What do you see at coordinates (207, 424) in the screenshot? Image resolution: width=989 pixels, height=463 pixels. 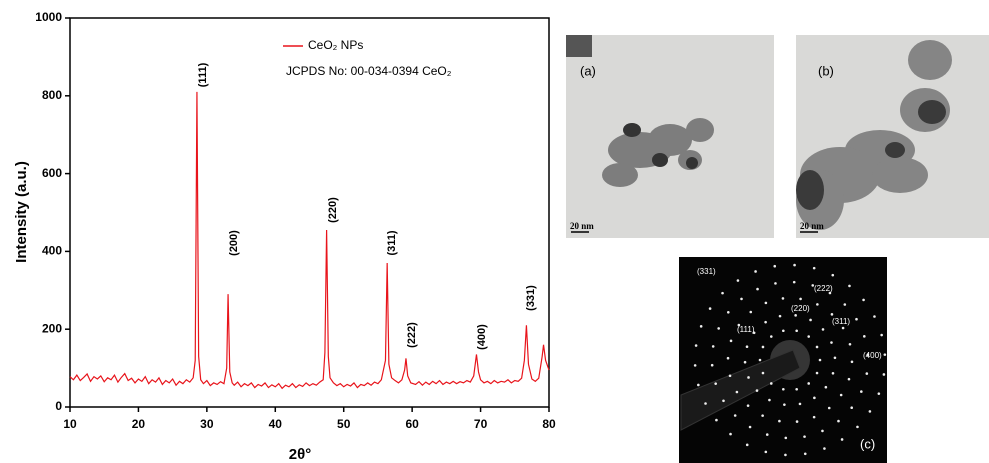 I see `x-tick-label: 30` at bounding box center [207, 424].